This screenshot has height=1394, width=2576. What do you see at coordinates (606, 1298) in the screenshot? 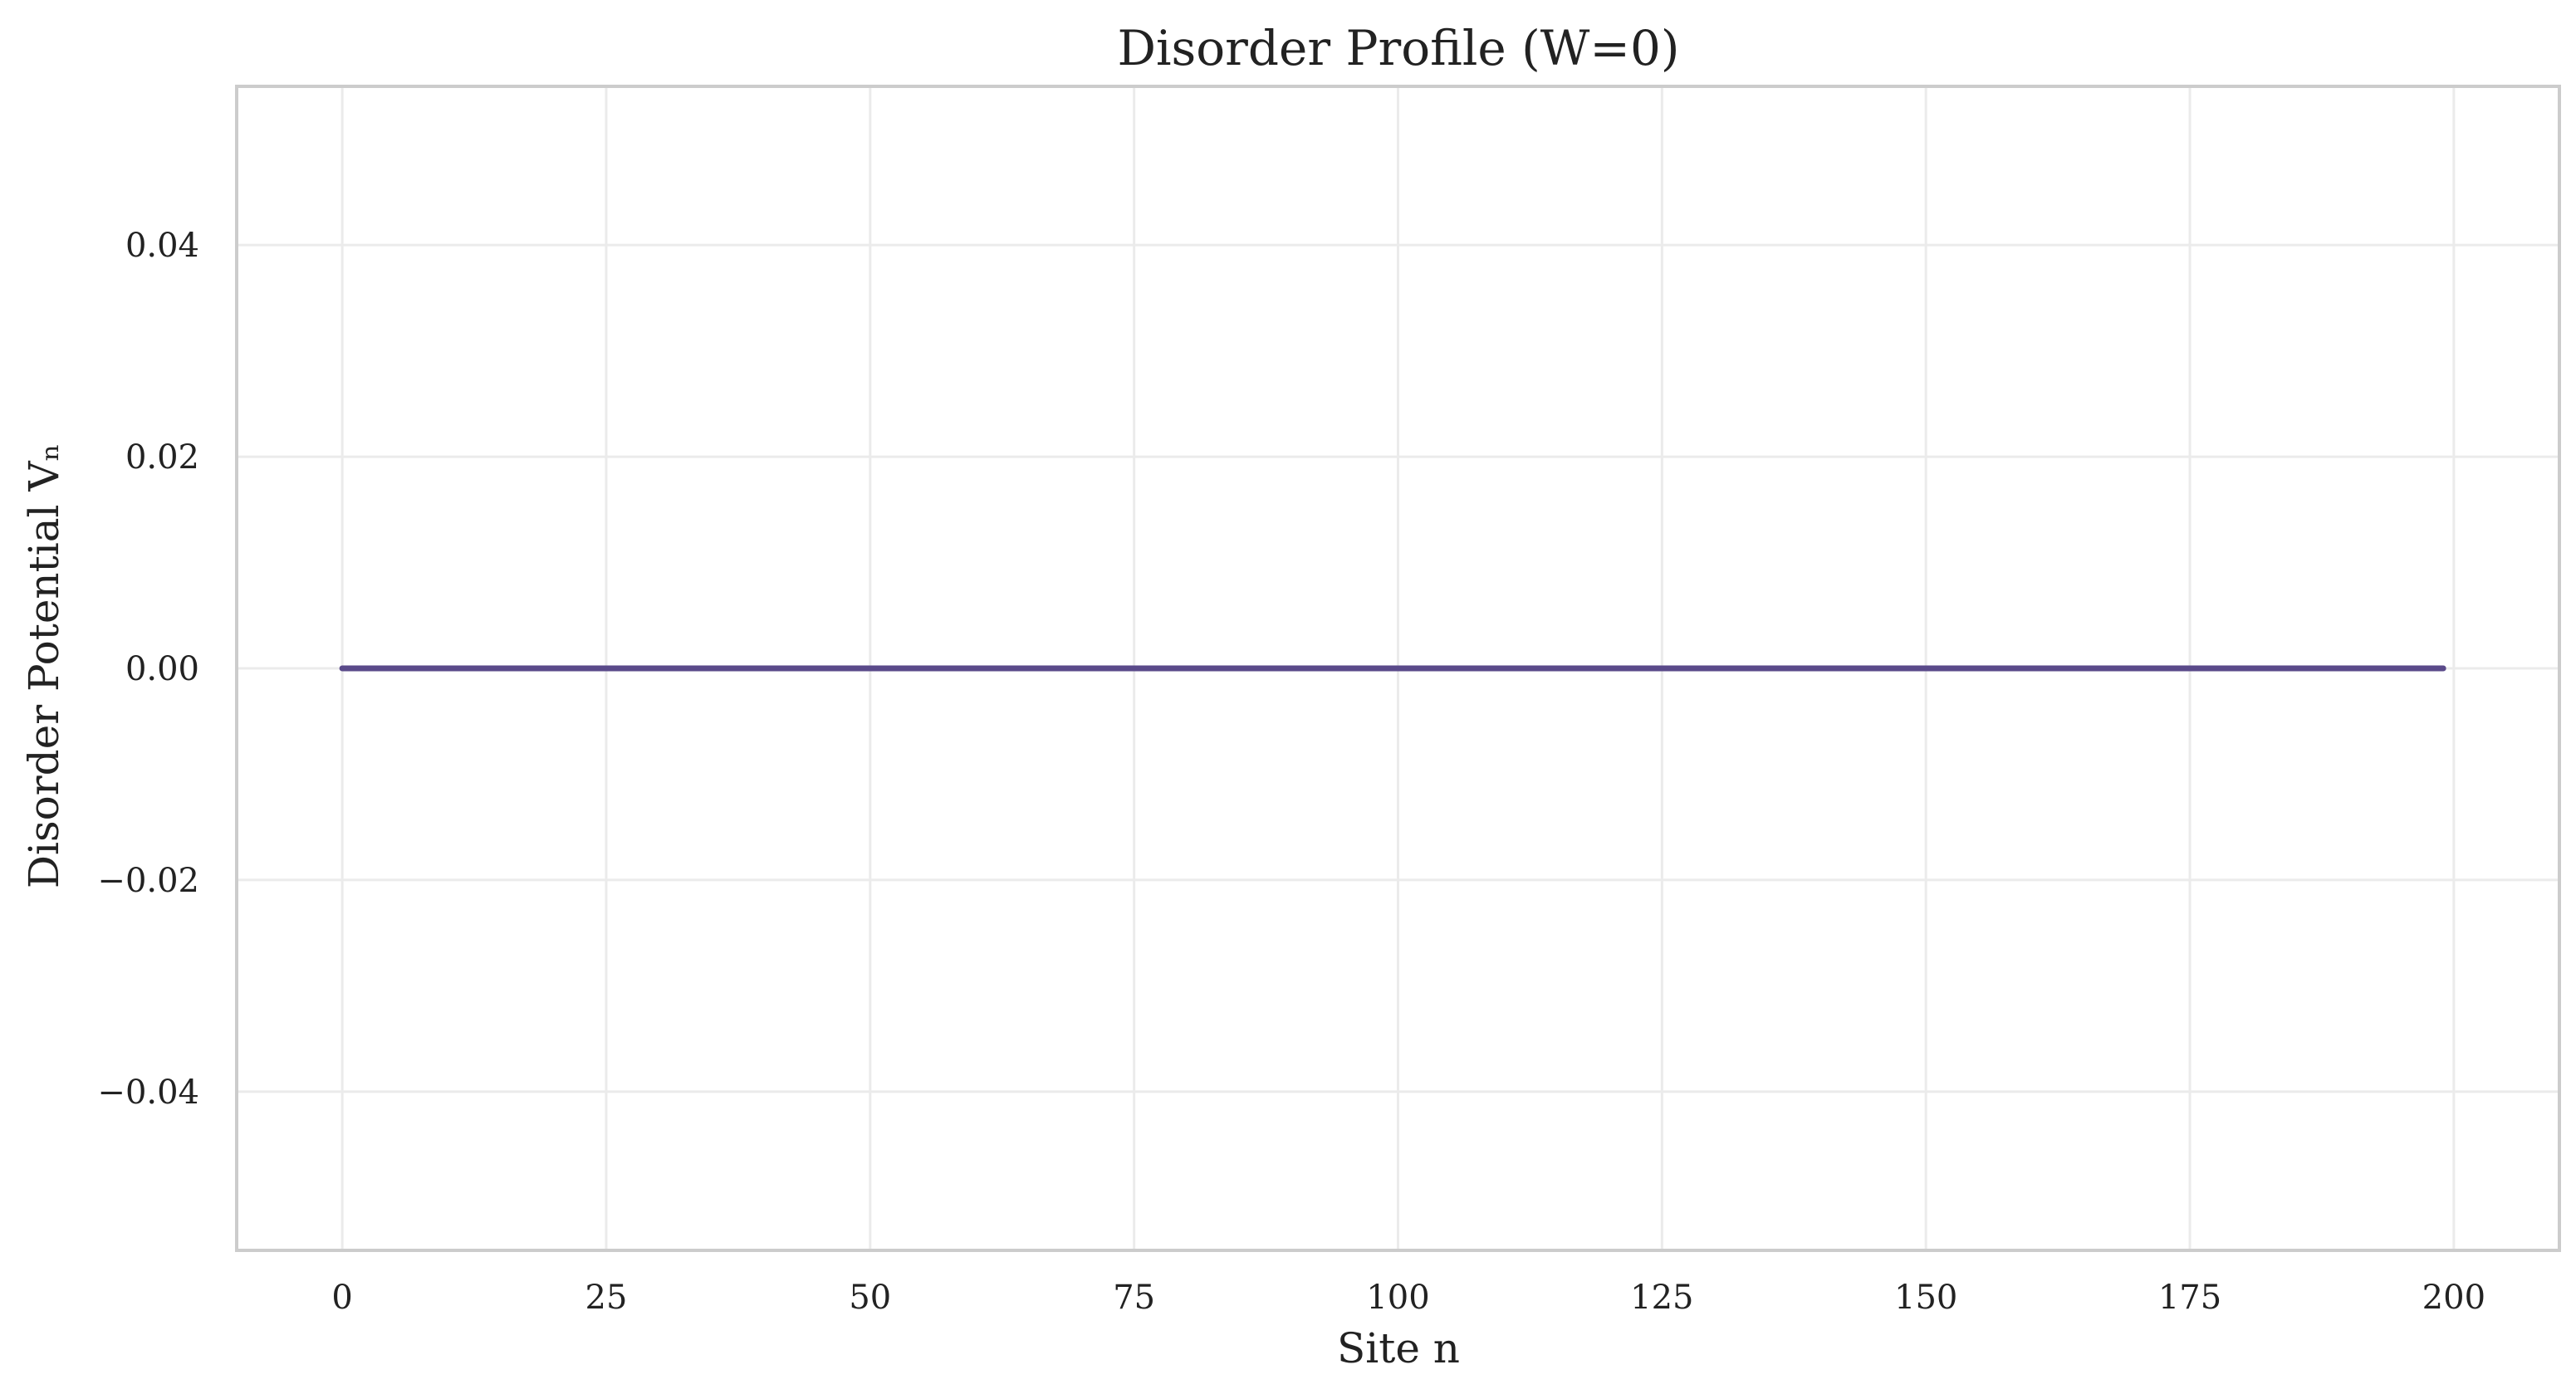
I see `x-tick-label: 25` at bounding box center [606, 1298].